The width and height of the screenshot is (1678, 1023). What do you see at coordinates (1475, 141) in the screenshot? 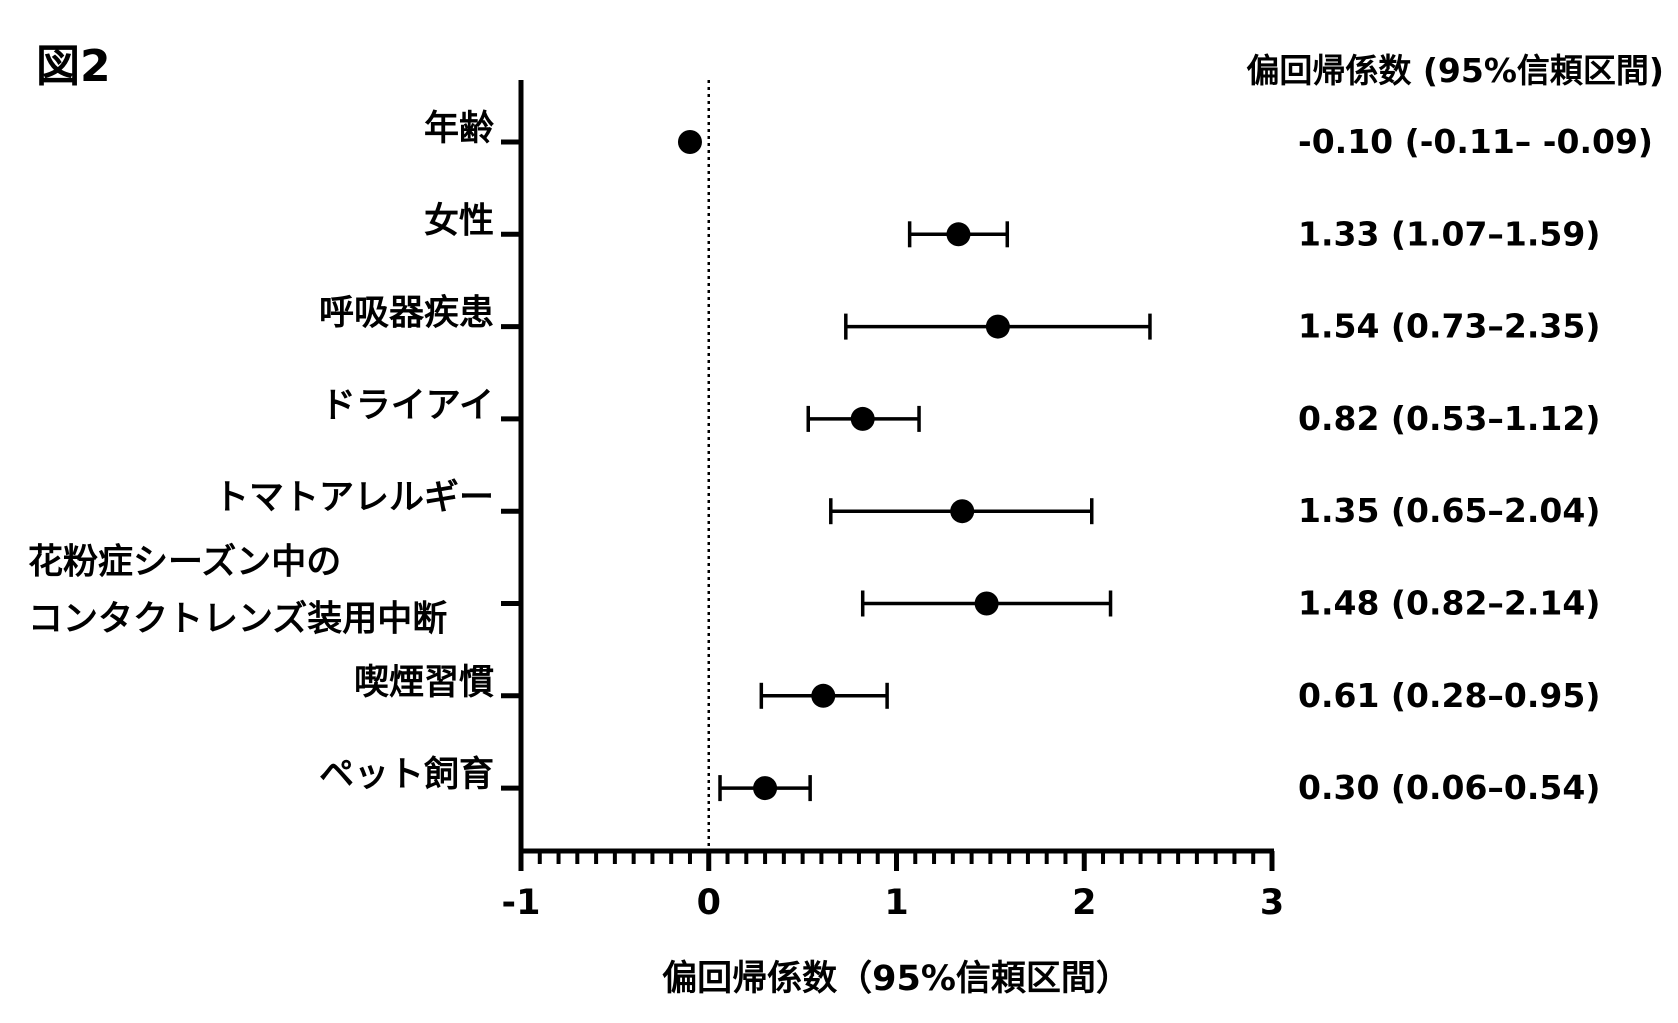
I see `estimate-ci-text: -0.10 (-0.11– -0.09)` at bounding box center [1475, 141].